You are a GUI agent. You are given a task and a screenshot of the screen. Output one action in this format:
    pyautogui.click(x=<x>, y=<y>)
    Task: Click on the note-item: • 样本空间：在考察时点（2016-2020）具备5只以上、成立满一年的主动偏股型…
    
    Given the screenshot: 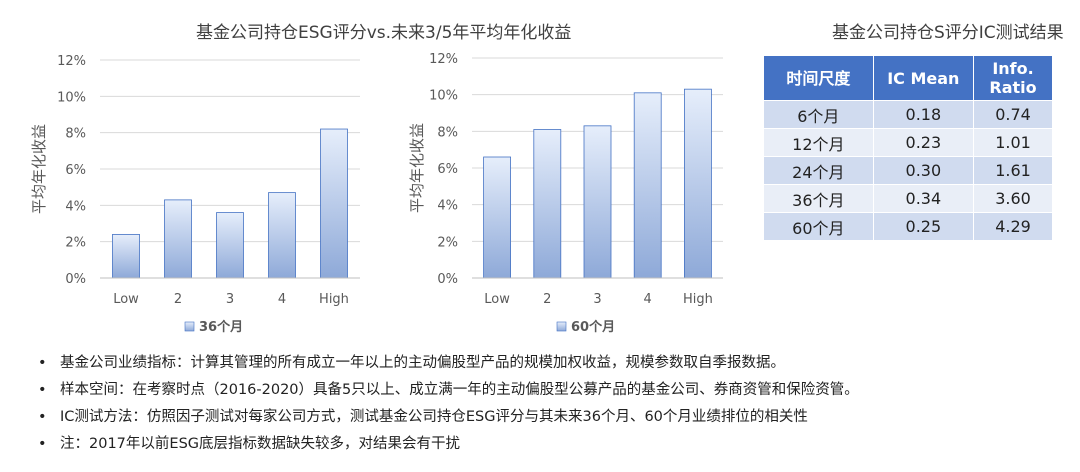 What is the action you would take?
    pyautogui.click(x=448, y=392)
    